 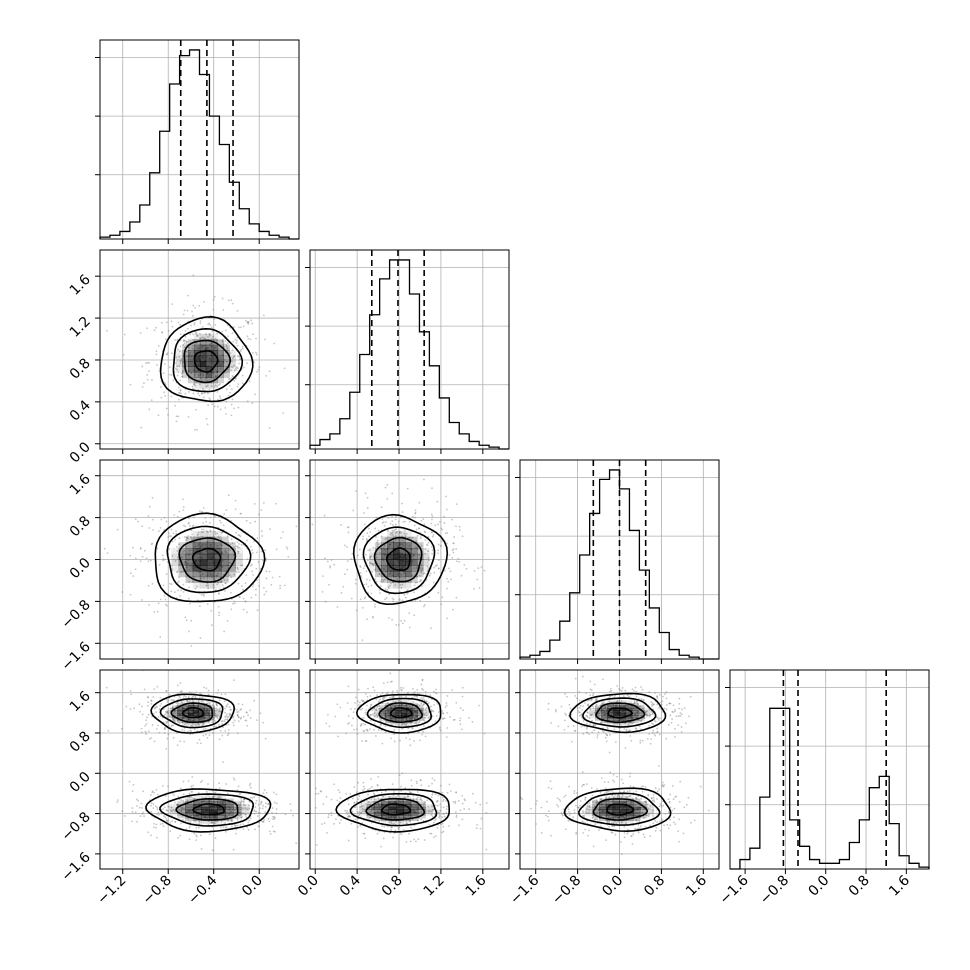 I want to click on density-panel-0-2: −1.6 −0.8 0.0 0.8 1.6, so click(x=179, y=566).